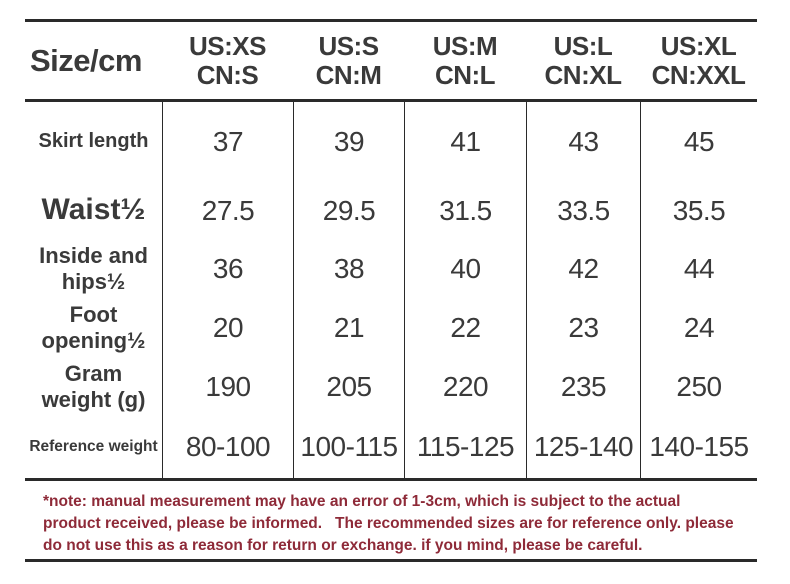  Describe the element at coordinates (465, 142) in the screenshot. I see `value-cell: 41` at that location.